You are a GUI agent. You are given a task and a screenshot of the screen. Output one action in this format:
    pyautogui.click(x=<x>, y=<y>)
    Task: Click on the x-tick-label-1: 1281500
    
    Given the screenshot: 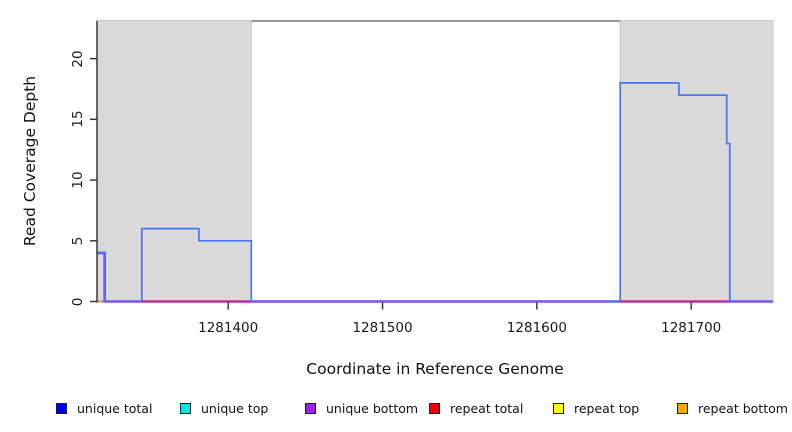 What is the action you would take?
    pyautogui.click(x=382, y=328)
    